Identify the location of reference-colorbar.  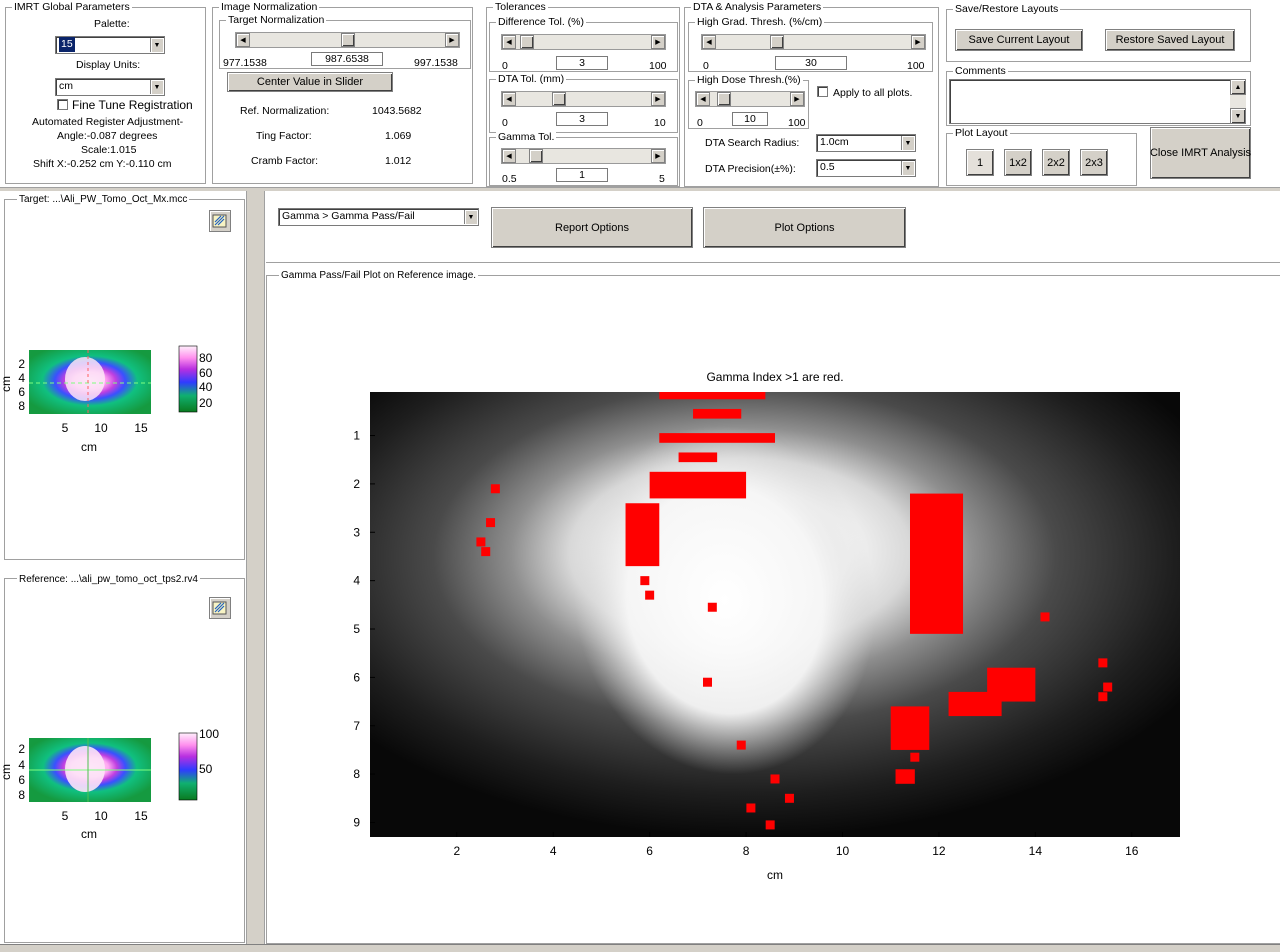
(188, 766).